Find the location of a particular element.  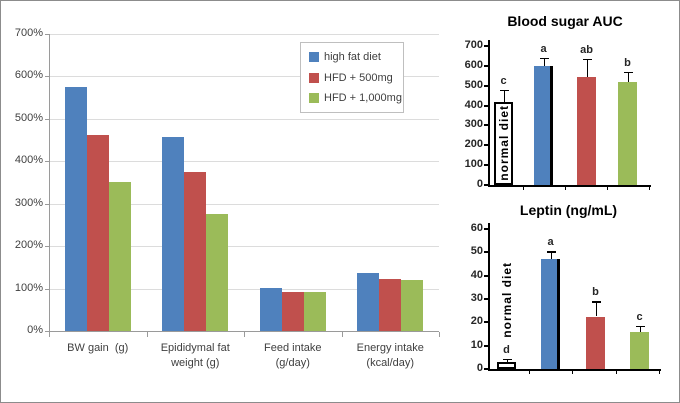

category-line: Energy intake is located at coordinates (390, 348).